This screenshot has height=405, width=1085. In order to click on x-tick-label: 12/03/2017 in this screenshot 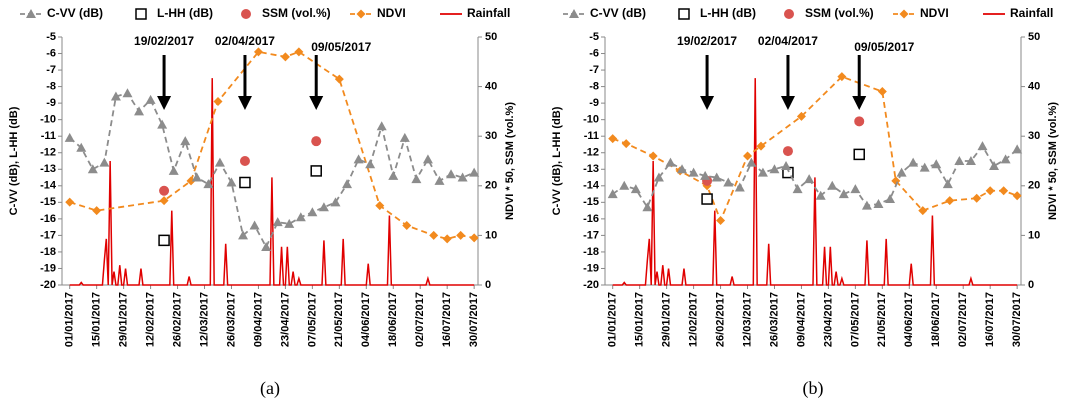, I will do `click(204, 319)`.